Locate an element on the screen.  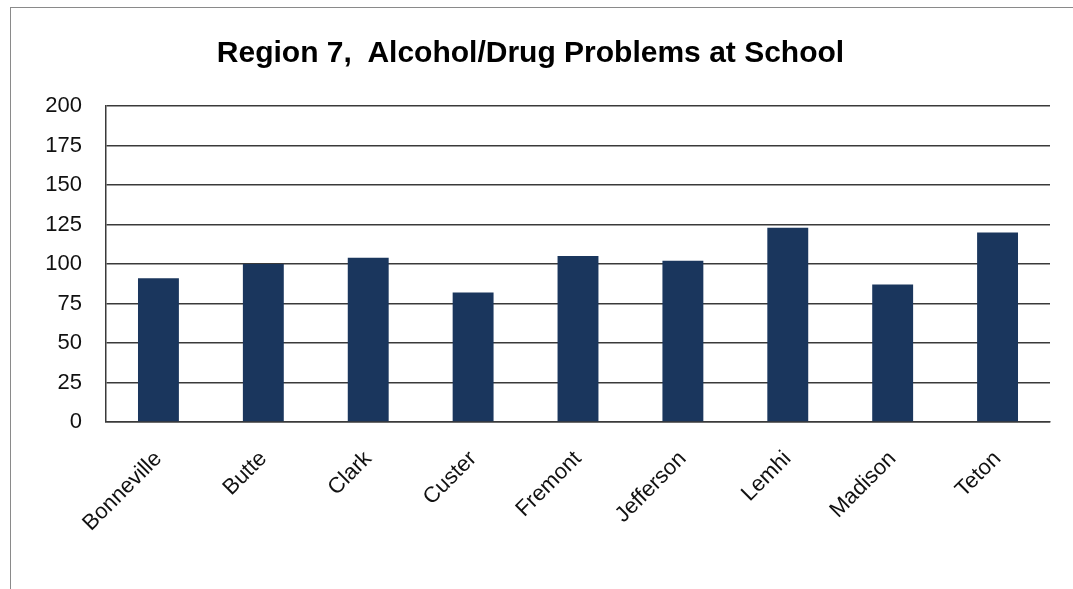
y-tick-label: 125 is located at coordinates (63, 223).